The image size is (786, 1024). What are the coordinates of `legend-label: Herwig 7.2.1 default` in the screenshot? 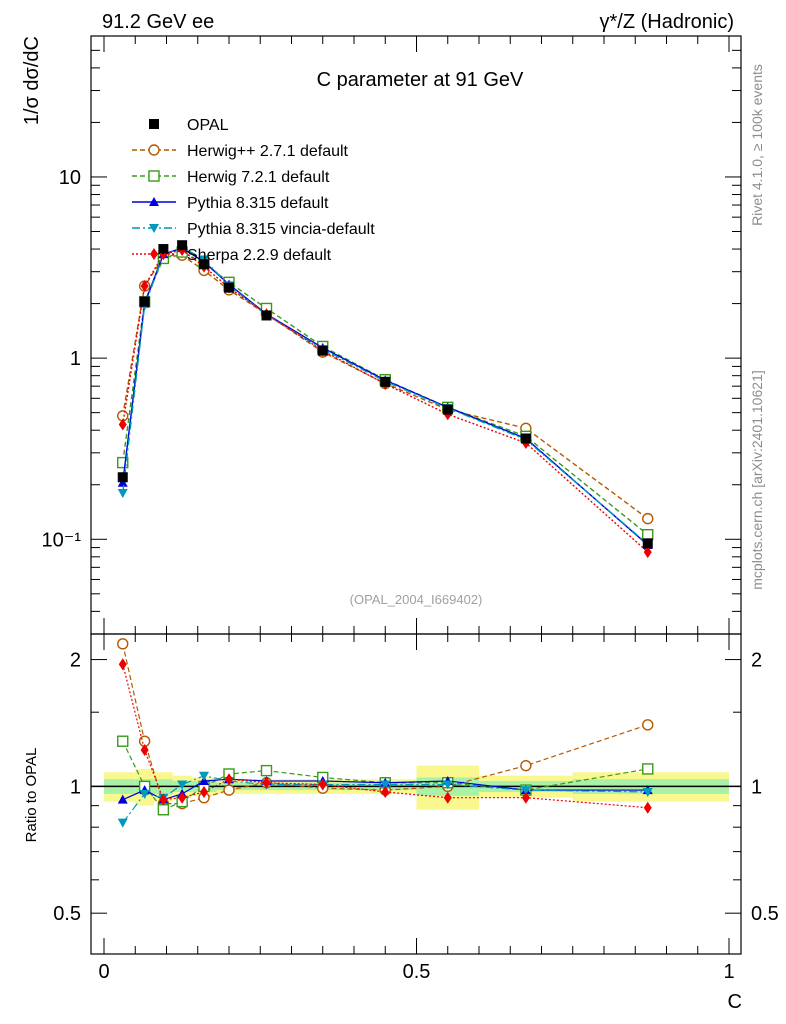 It's located at (258, 177).